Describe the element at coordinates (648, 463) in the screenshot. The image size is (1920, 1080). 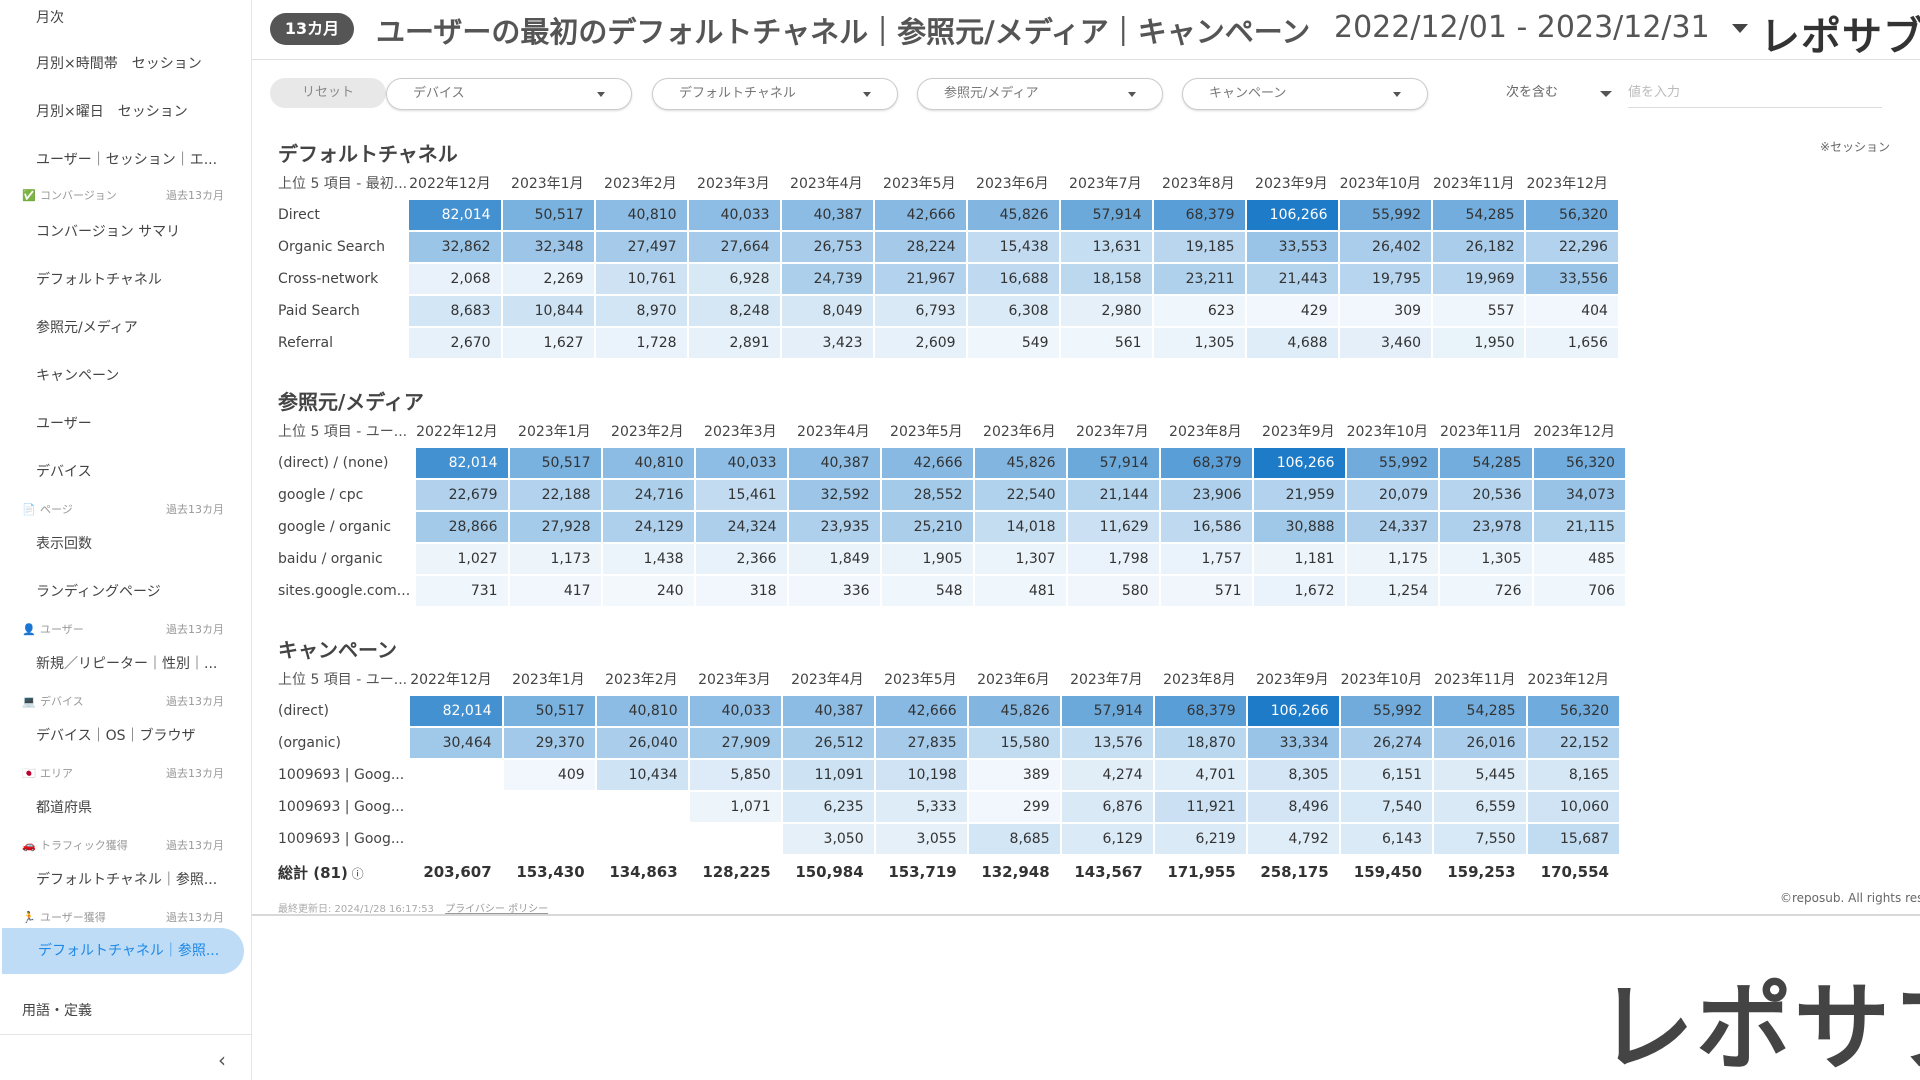
I see `heat-cell: 40,810` at that location.